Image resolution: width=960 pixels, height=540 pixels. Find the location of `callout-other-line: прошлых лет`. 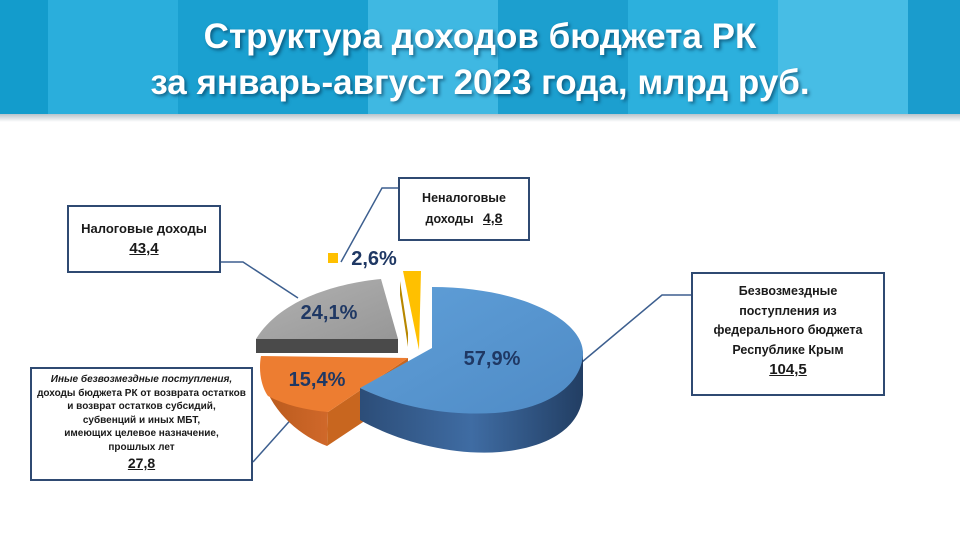

callout-other-line: прошлых лет is located at coordinates (141, 447).